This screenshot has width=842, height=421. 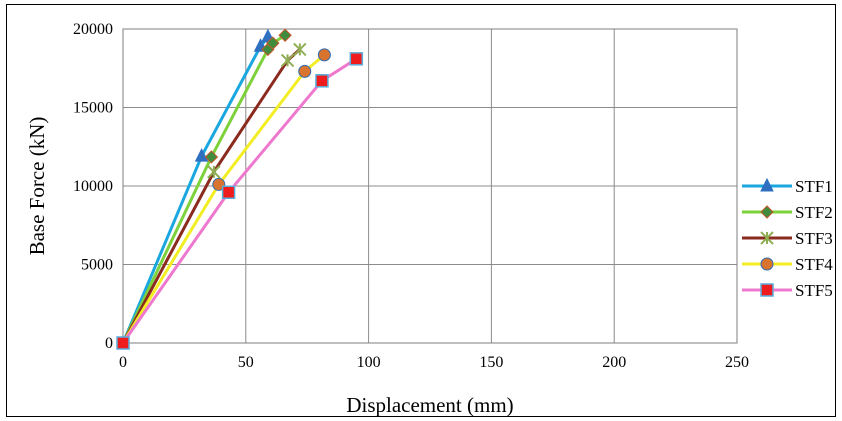 What do you see at coordinates (369, 362) in the screenshot?
I see `x-tick-label: 100` at bounding box center [369, 362].